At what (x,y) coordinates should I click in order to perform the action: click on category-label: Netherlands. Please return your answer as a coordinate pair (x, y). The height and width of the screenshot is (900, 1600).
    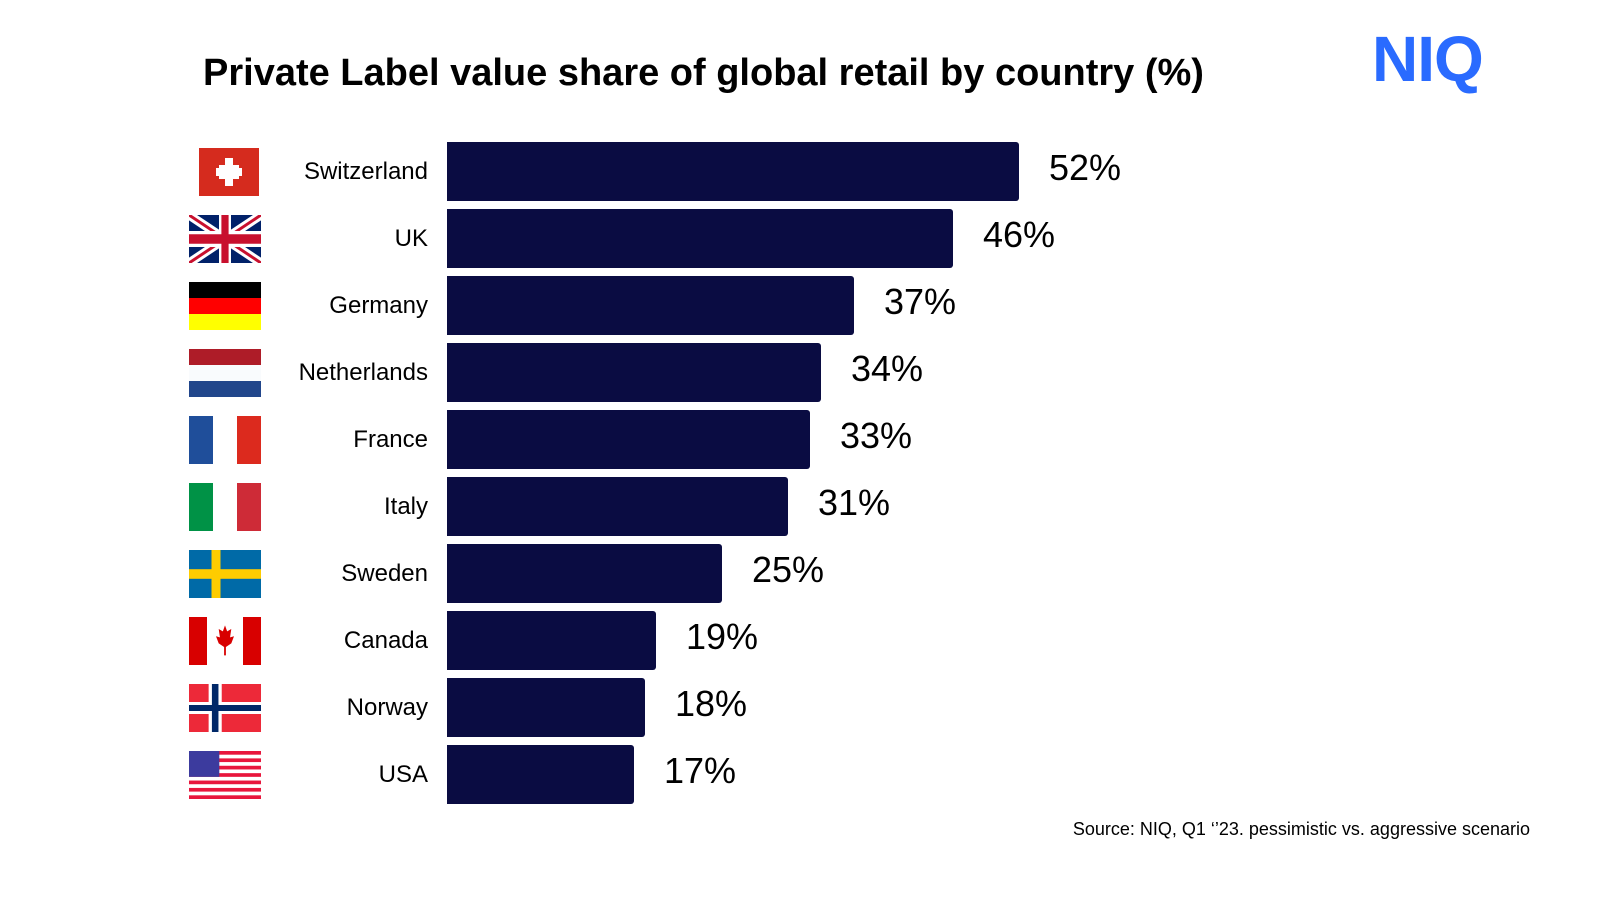
    Looking at the image, I should click on (363, 372).